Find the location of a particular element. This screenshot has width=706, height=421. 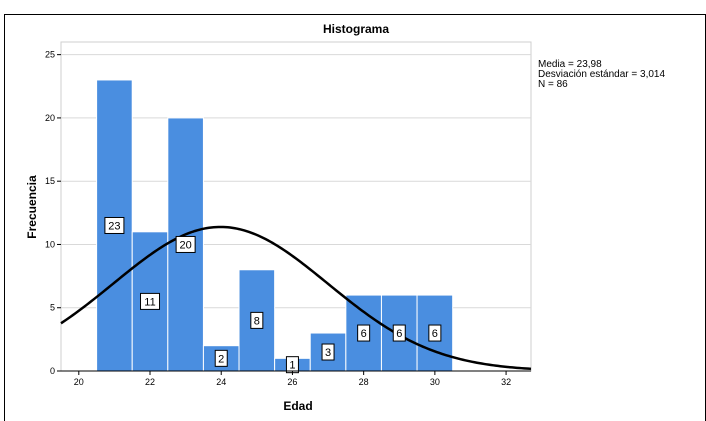

y-axis-label: Frecuencia is located at coordinates (32, 207).